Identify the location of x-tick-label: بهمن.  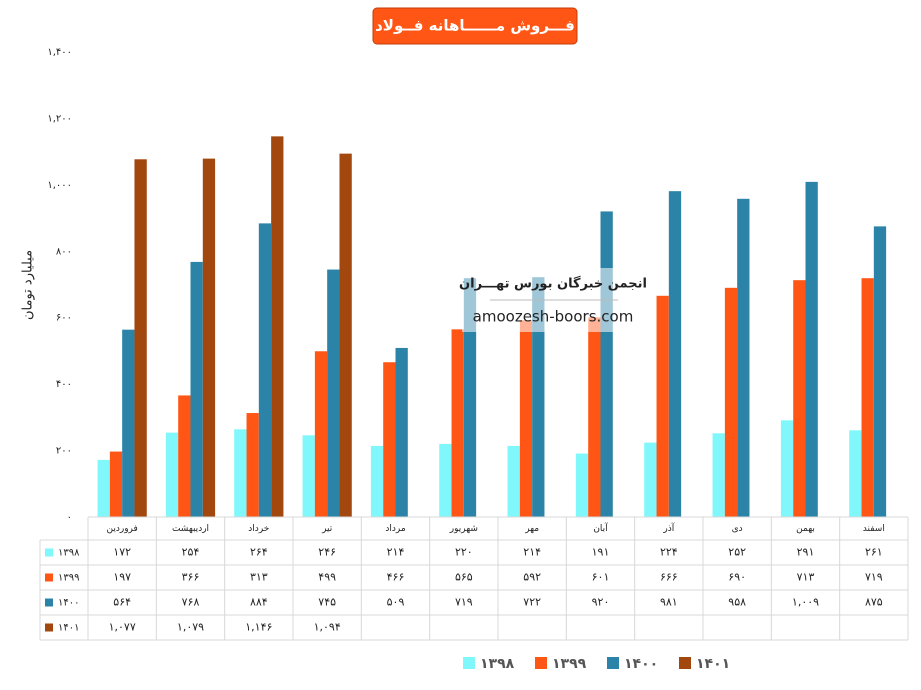
(805, 529).